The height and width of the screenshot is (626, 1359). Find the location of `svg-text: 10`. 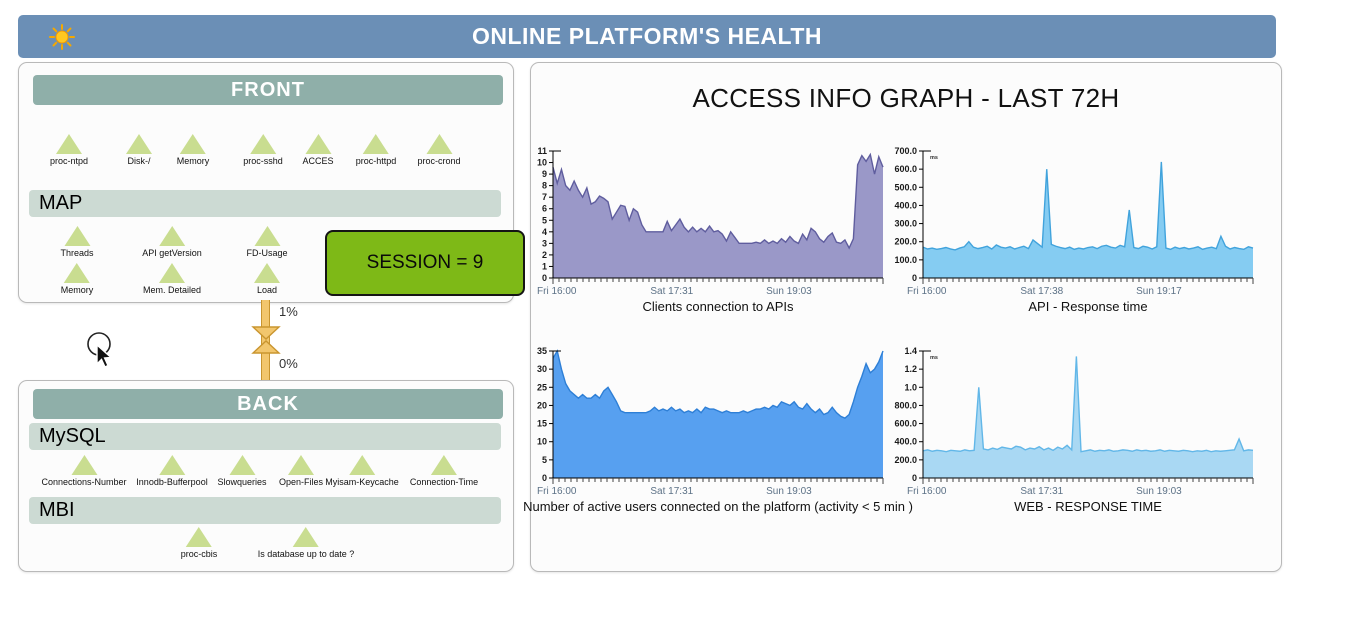

svg-text: 10 is located at coordinates (542, 163).